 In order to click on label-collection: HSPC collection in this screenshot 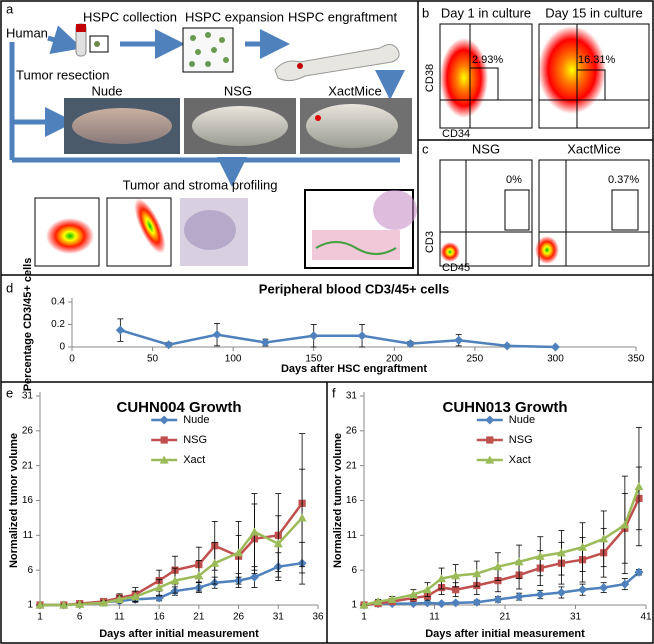, I will do `click(130, 16)`.